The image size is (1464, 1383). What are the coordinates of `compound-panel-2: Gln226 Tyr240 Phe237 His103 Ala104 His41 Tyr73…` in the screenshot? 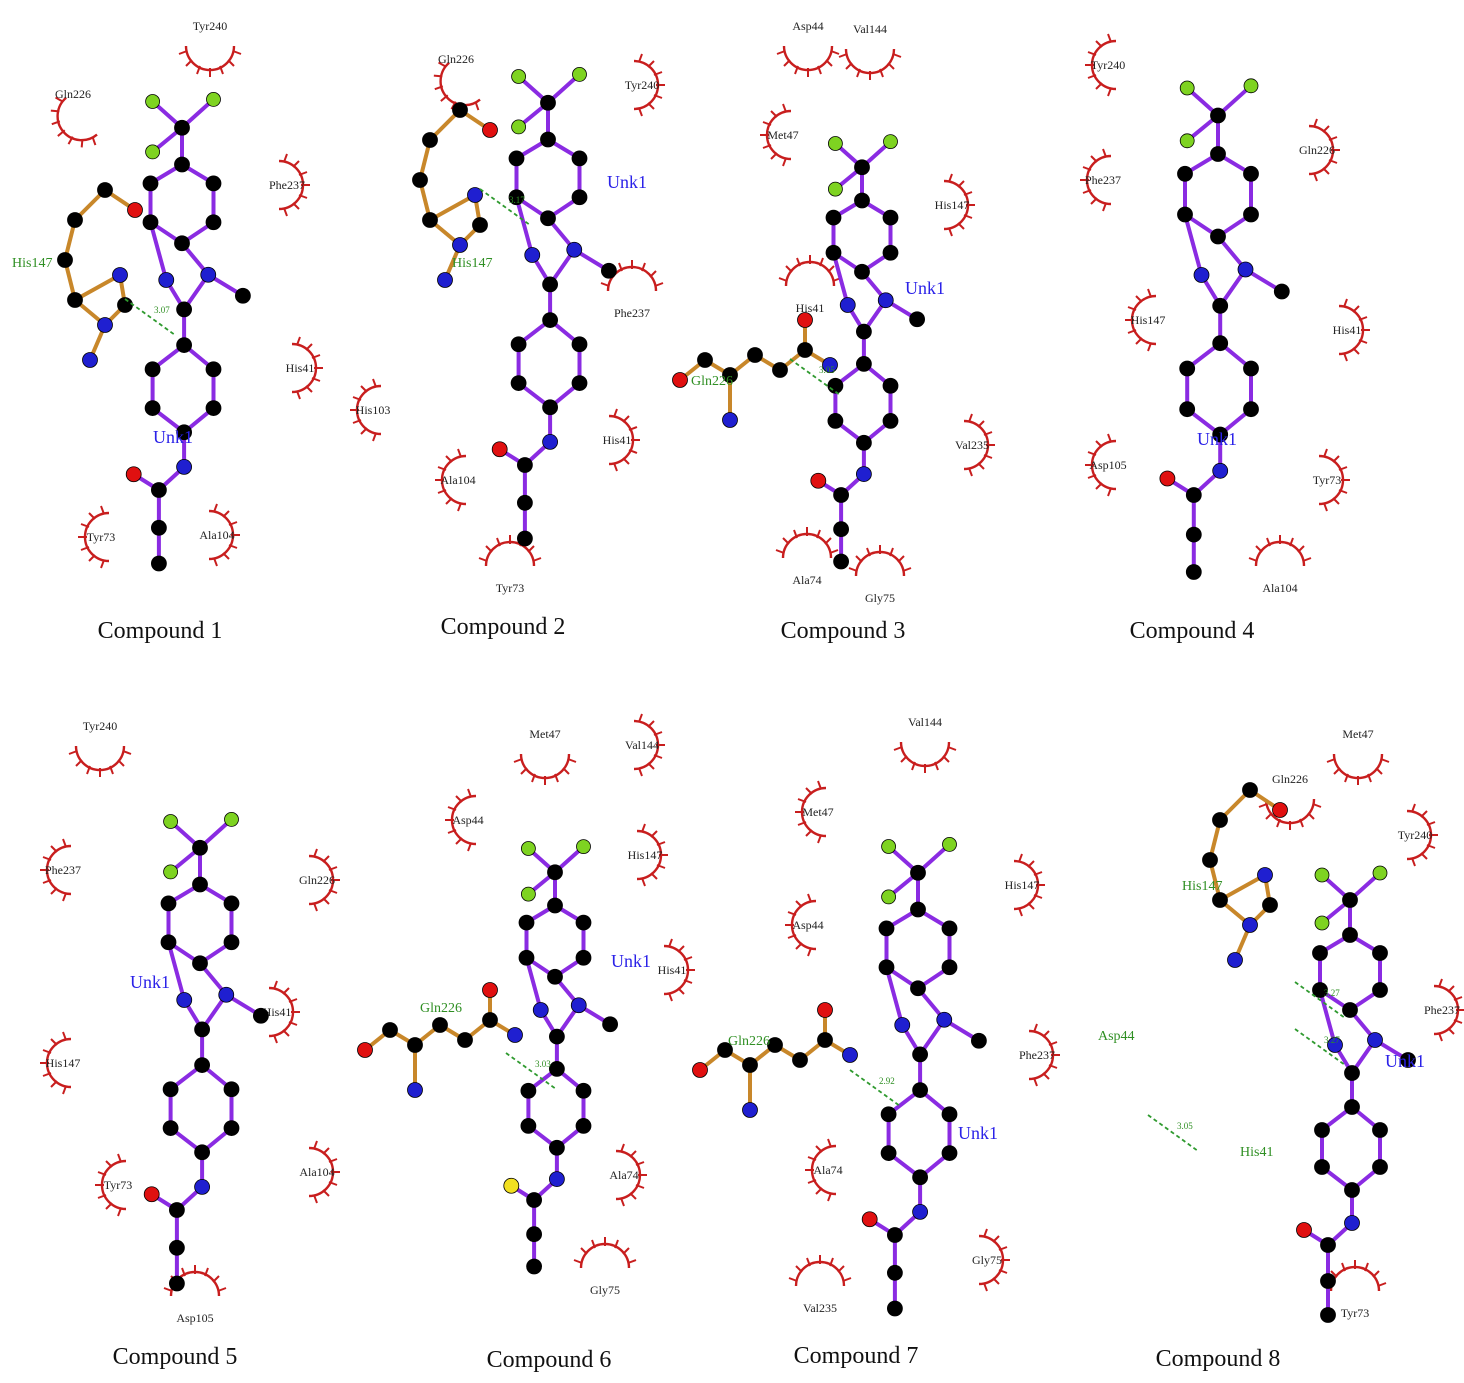 It's located at (507, 346).